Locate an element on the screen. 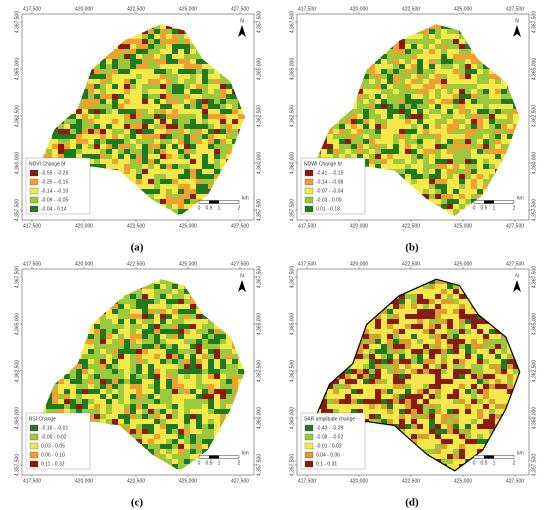  legend-swatch is located at coordinates (309, 191).